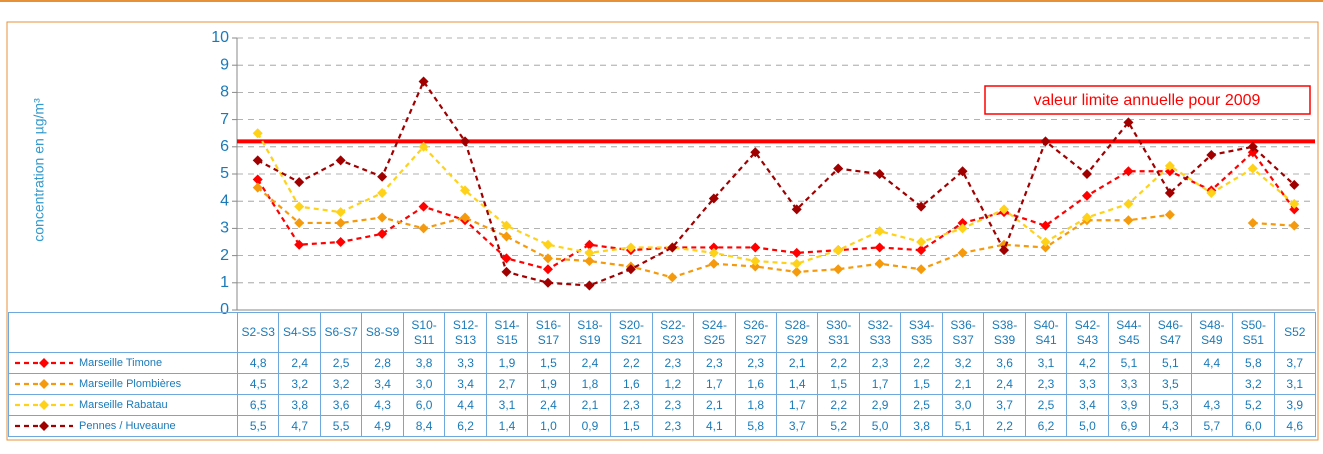 This screenshot has width=1323, height=454. I want to click on data-label: 5,0, so click(880, 426).